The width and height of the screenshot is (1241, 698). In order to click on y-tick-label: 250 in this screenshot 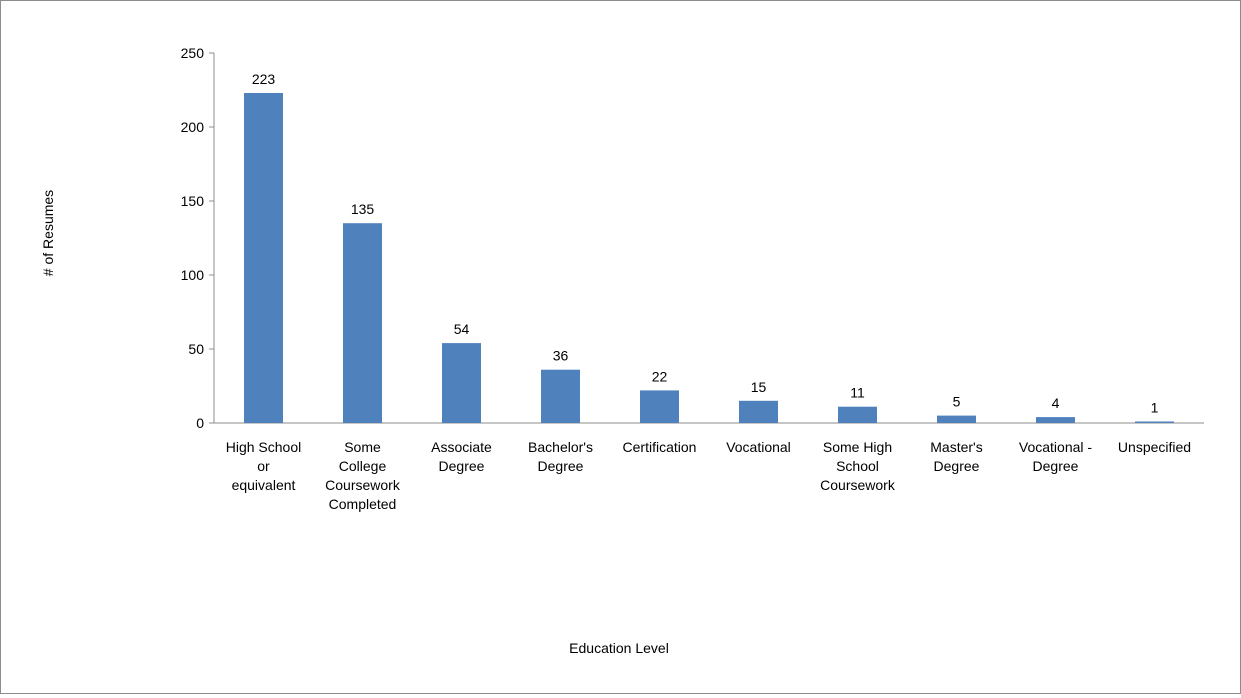, I will do `click(193, 53)`.